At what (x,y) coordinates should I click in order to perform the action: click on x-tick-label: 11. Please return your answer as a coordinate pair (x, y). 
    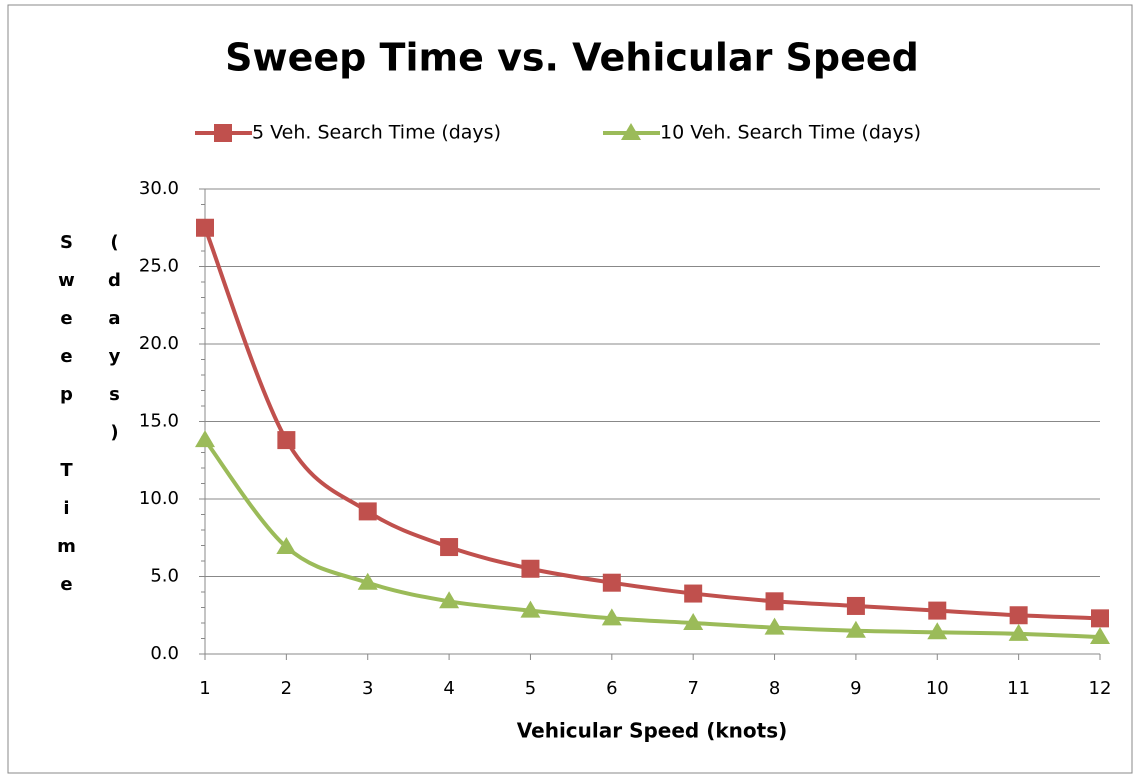
    Looking at the image, I should click on (1018, 688).